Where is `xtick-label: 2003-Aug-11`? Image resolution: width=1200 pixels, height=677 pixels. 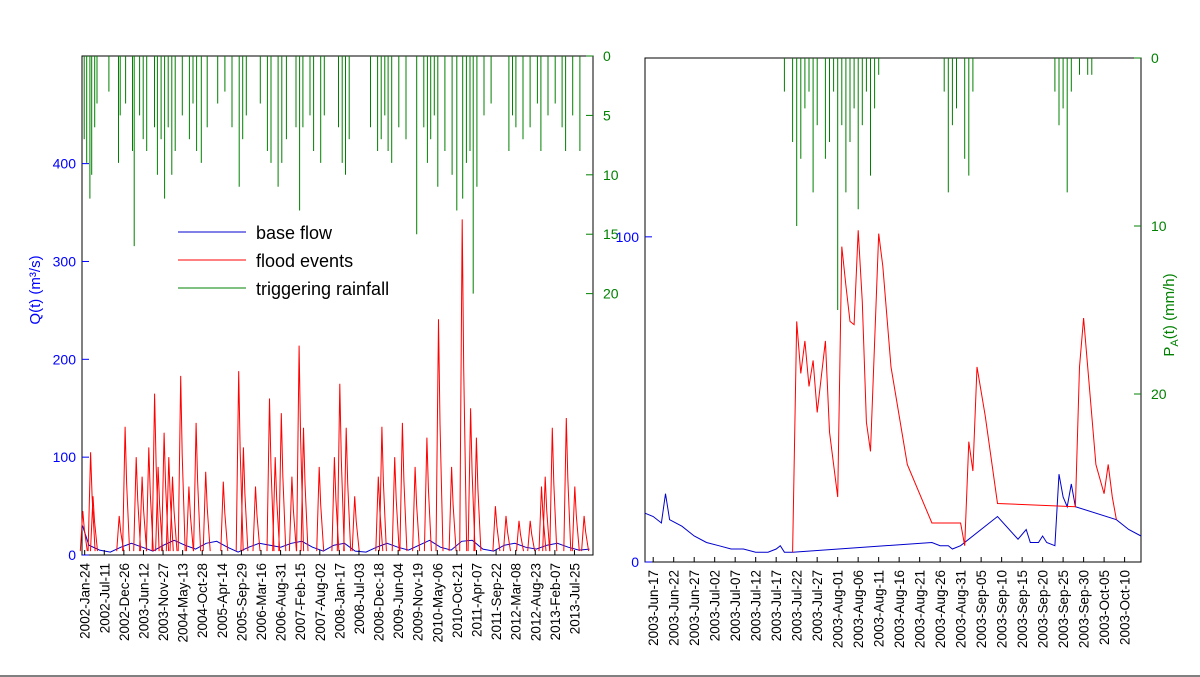 xtick-label: 2003-Aug-11 is located at coordinates (879, 608).